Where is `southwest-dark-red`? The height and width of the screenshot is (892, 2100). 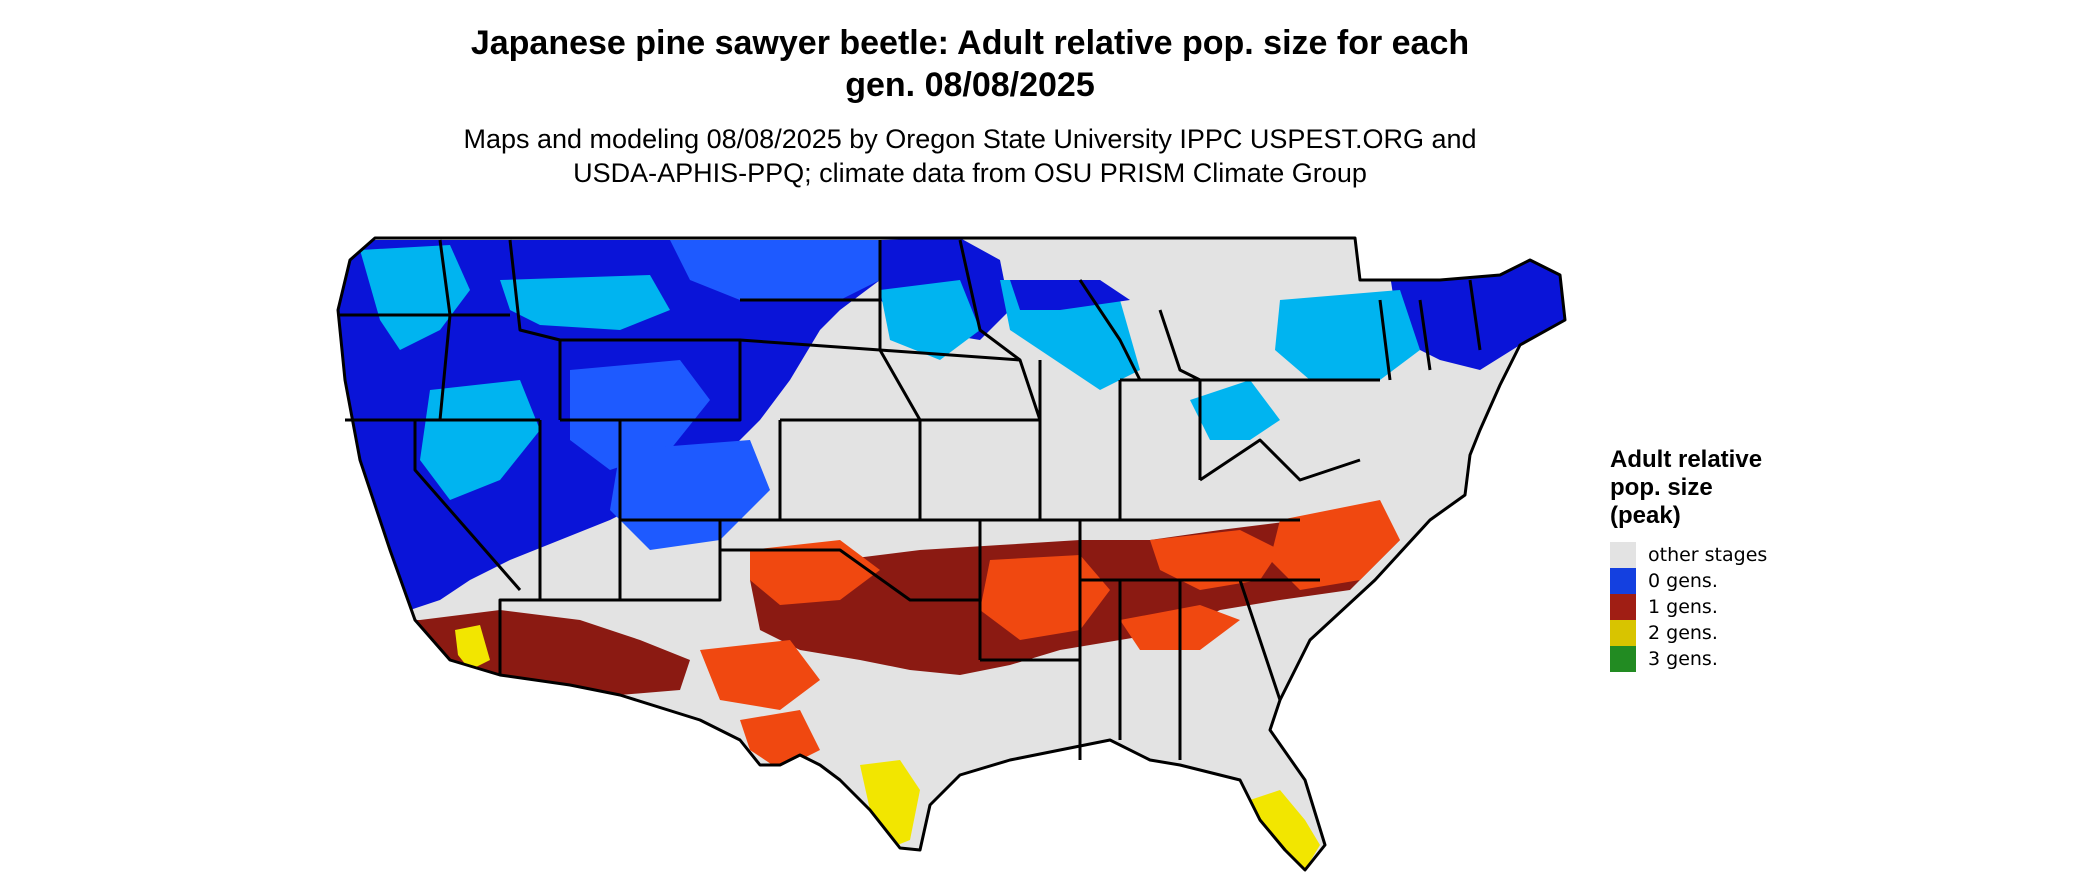 southwest-dark-red is located at coordinates (552, 652).